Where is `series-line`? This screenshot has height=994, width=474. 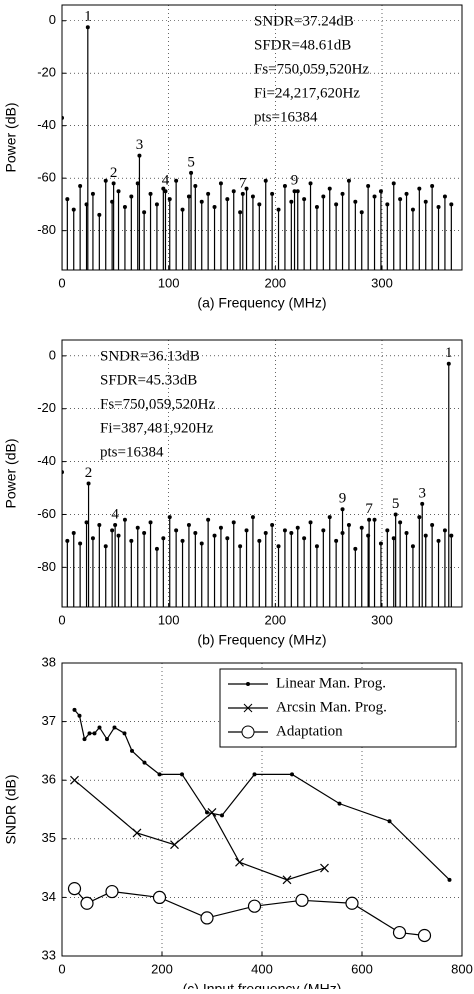
series-line is located at coordinates (249, 912).